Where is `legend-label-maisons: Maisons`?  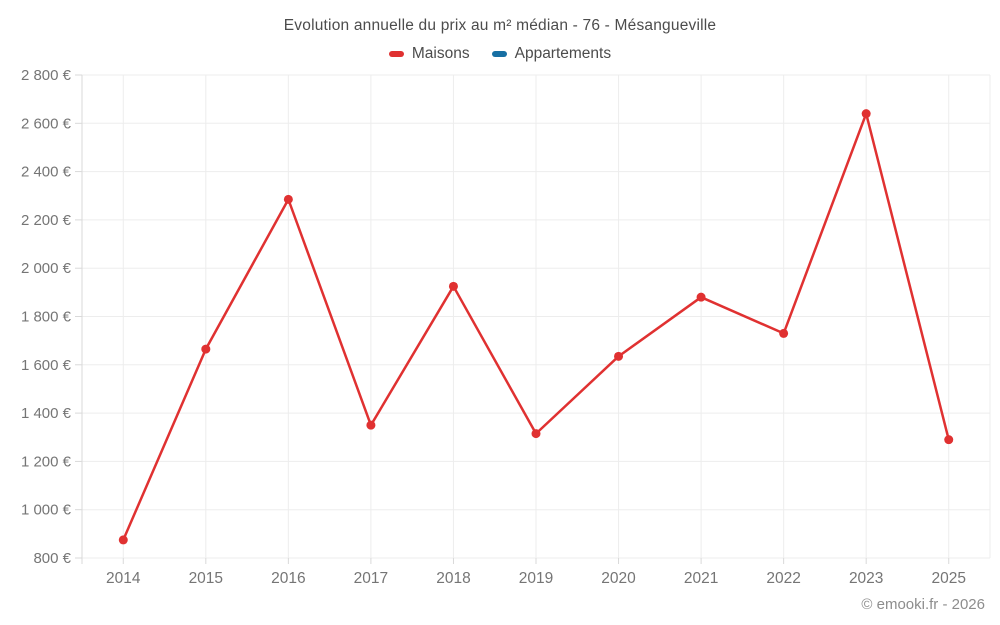
legend-label-maisons: Maisons is located at coordinates (440, 53).